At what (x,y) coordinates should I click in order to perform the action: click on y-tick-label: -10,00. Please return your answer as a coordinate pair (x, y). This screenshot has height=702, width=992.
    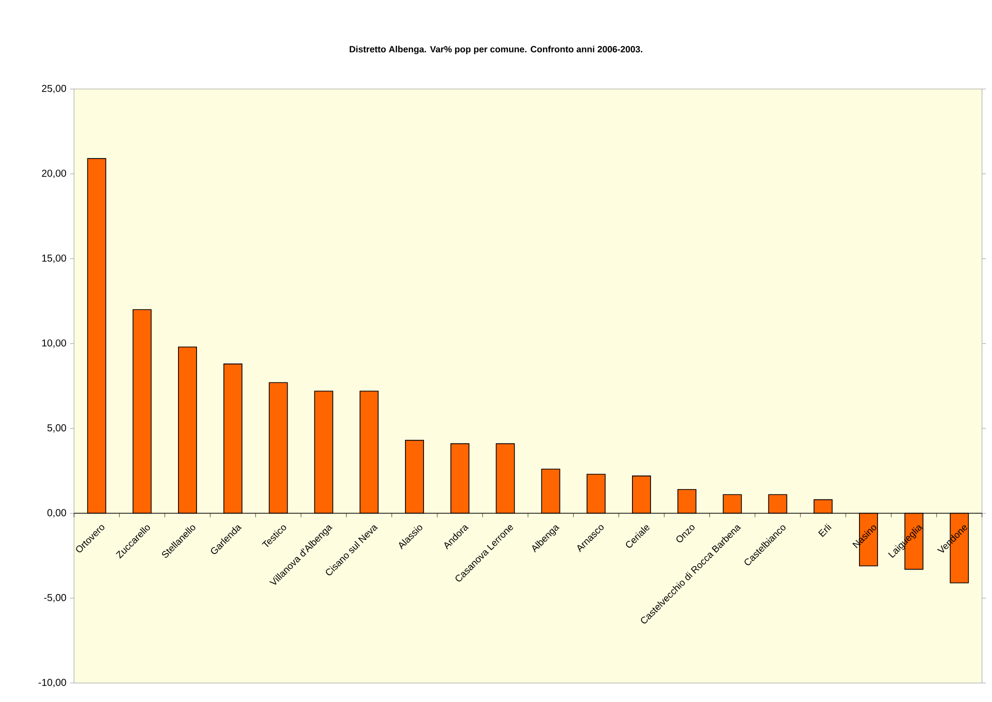
    Looking at the image, I should click on (52, 683).